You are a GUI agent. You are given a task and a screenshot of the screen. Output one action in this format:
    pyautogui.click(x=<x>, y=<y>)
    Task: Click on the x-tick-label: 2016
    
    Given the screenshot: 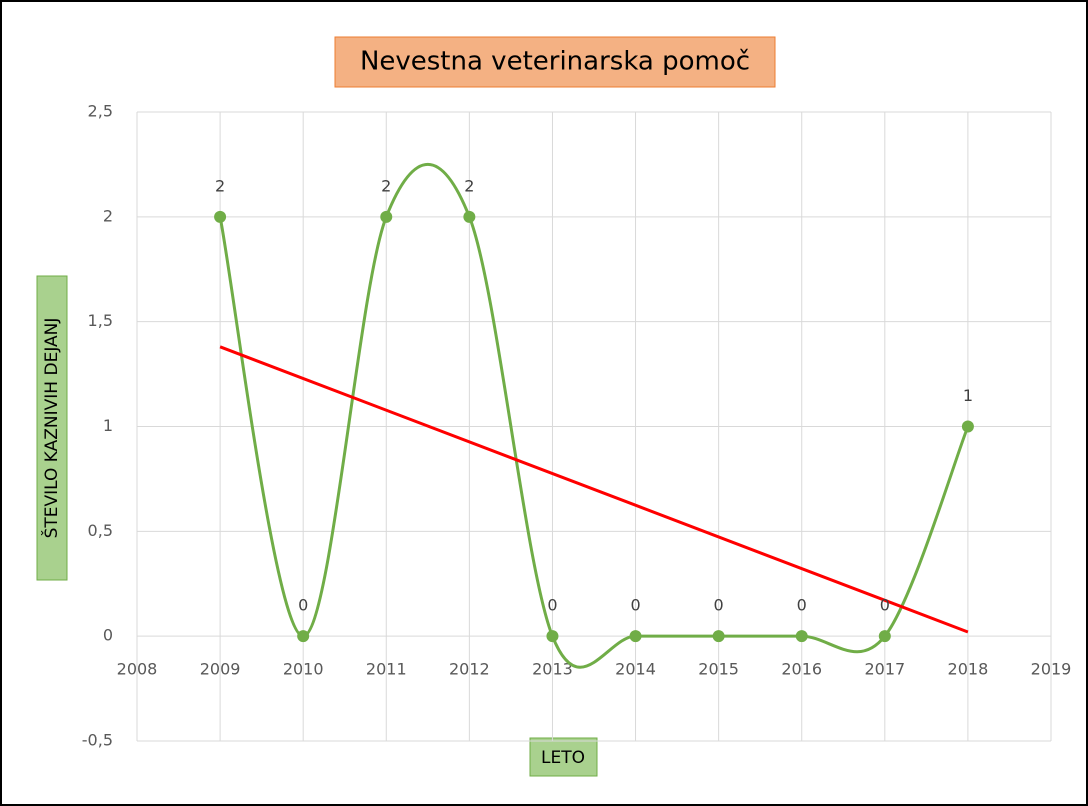 What is the action you would take?
    pyautogui.click(x=801, y=669)
    